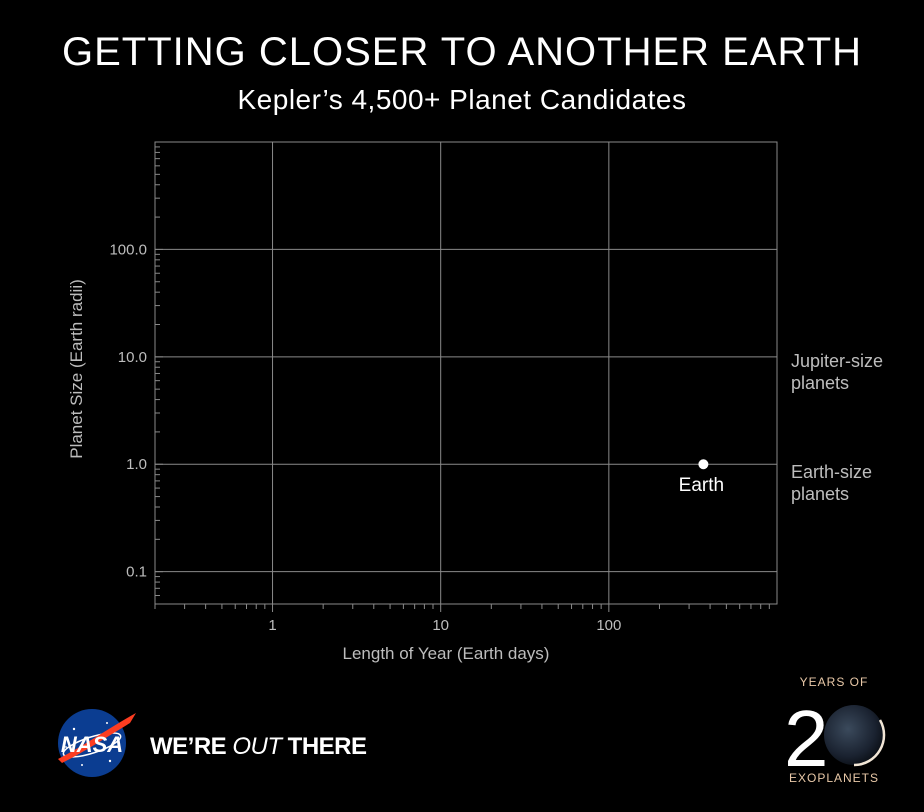  I want to click on x-tick-label: 10, so click(440, 625).